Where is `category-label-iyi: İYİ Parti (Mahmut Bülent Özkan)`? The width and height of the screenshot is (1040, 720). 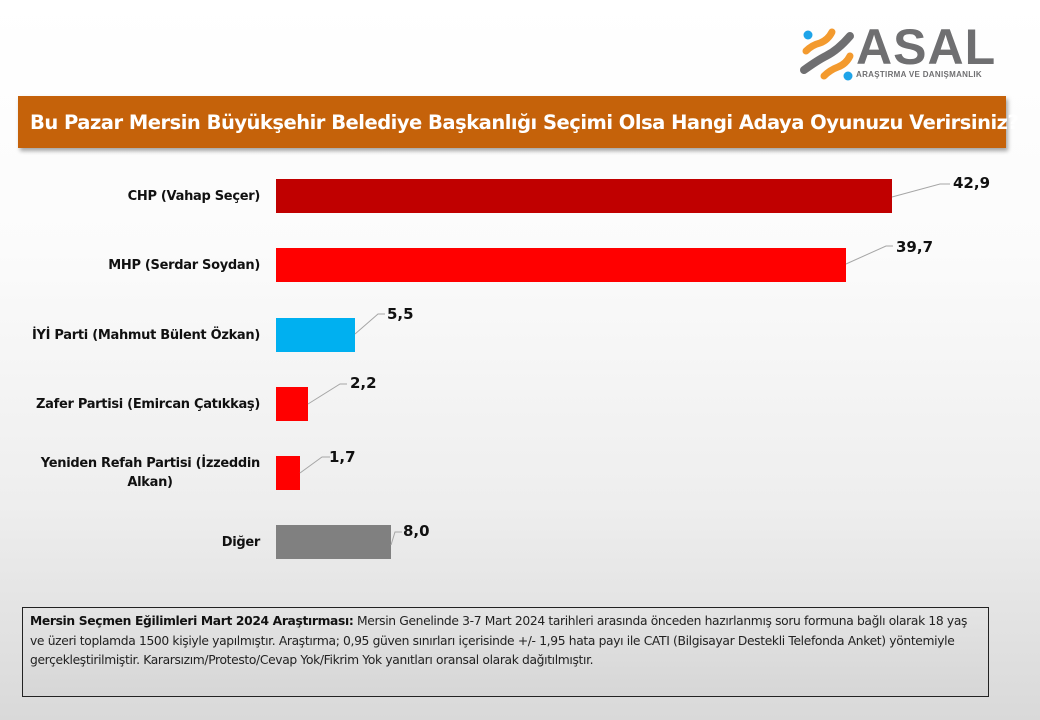
category-label-iyi: İYİ Parti (Mahmut Bülent Özkan) is located at coordinates (146, 335).